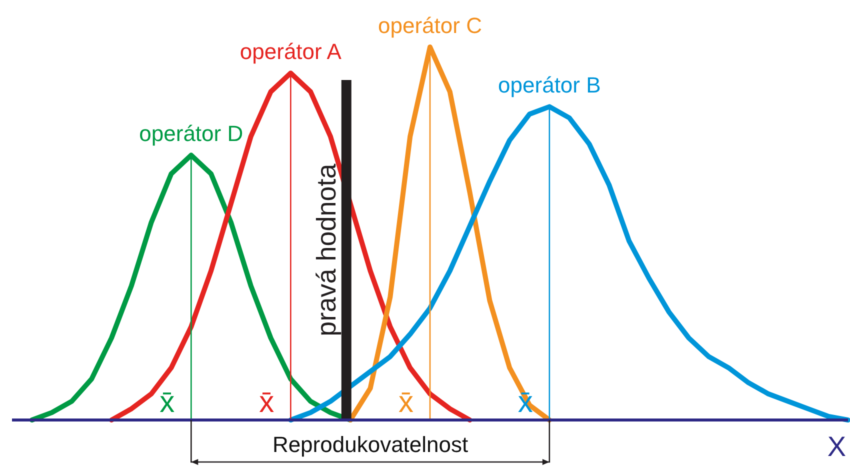 The height and width of the screenshot is (466, 850). Describe the element at coordinates (326, 249) in the screenshot. I see `annotation: pravá hodnota` at that location.